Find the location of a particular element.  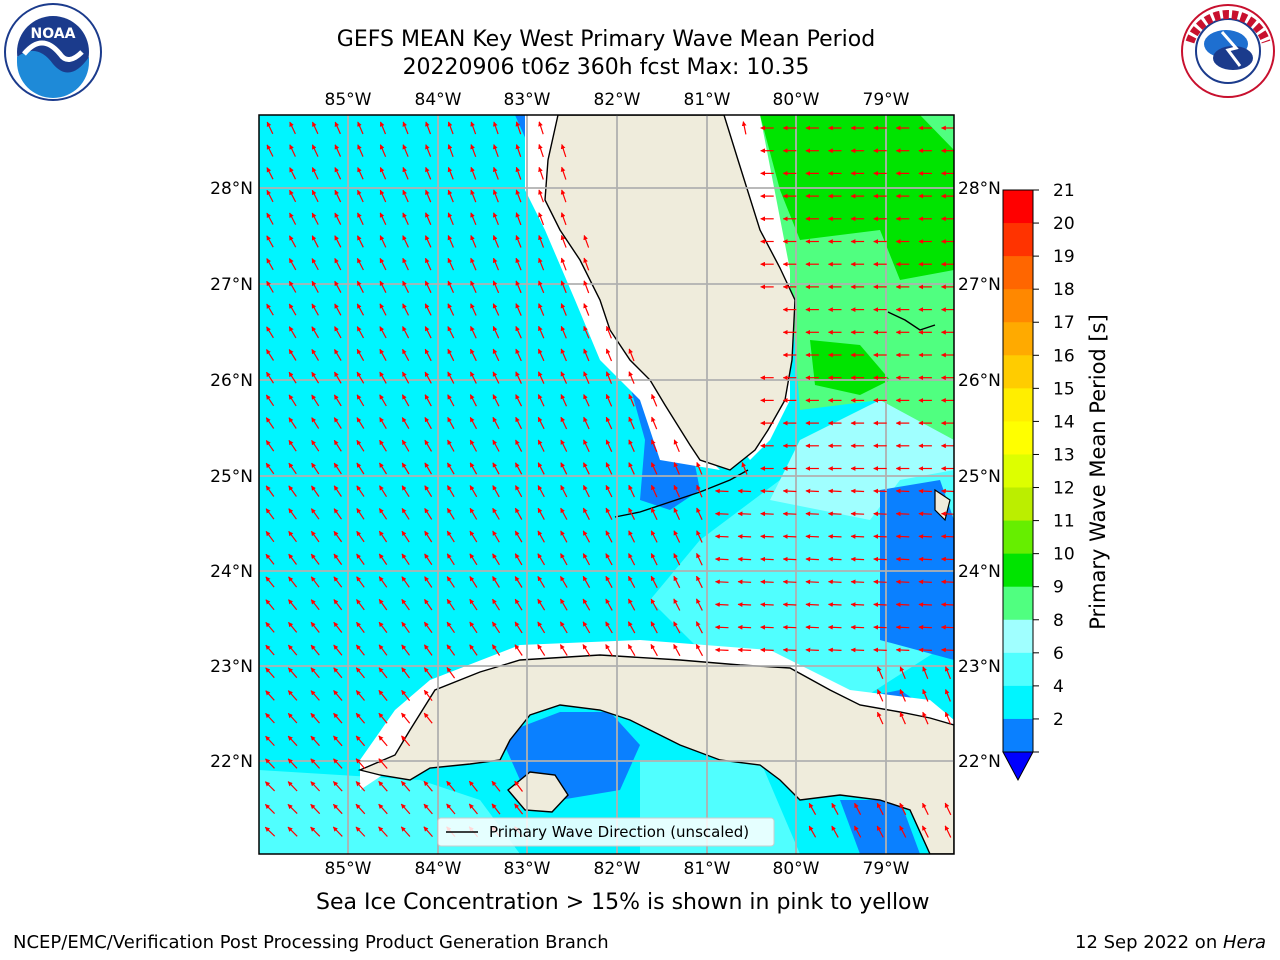

land-andros is located at coordinates (942, 505).